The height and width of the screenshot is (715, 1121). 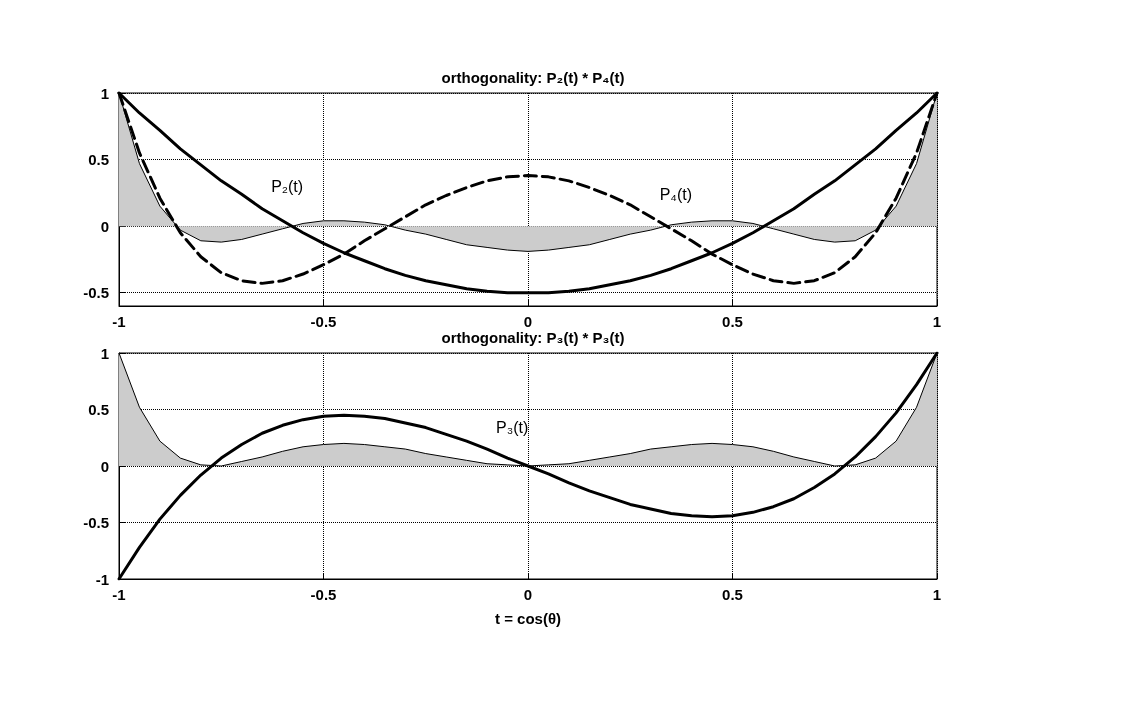 What do you see at coordinates (102, 579) in the screenshot?
I see `y-tick-label: -1` at bounding box center [102, 579].